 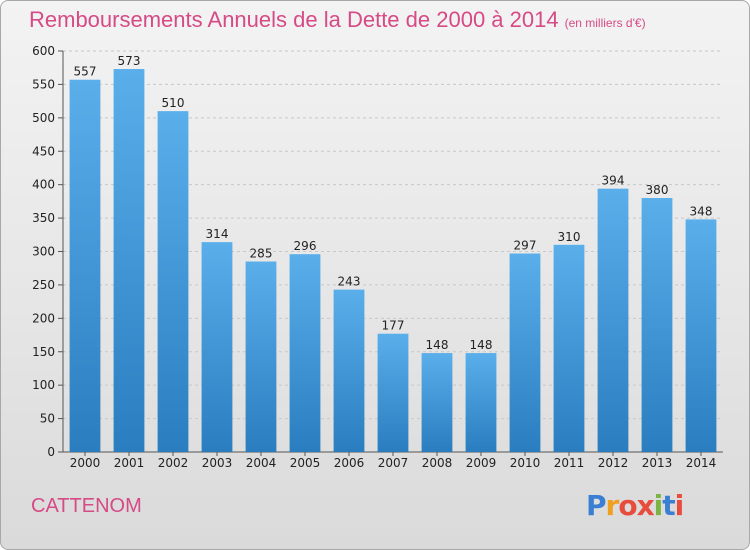 I want to click on y-tick-label: 0, so click(x=51, y=452).